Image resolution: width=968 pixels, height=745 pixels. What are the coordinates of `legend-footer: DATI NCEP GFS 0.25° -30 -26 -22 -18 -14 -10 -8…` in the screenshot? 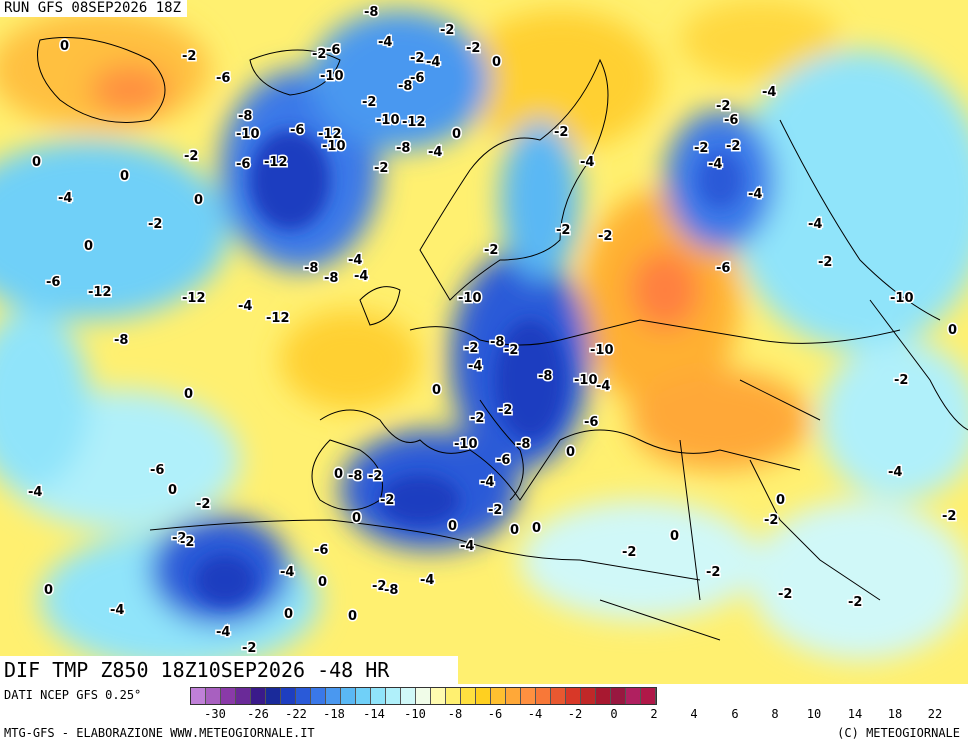 It's located at (484, 714).